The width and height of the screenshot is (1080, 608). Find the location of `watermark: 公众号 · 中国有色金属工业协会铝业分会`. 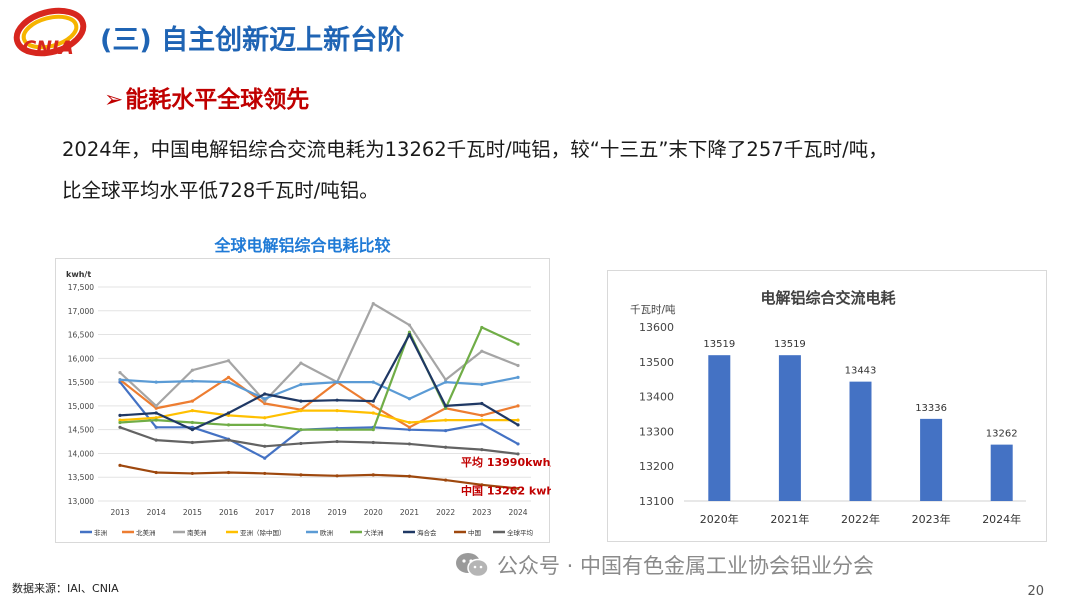

watermark: 公众号 · 中国有色金属工业协会铝业分会 is located at coordinates (664, 565).